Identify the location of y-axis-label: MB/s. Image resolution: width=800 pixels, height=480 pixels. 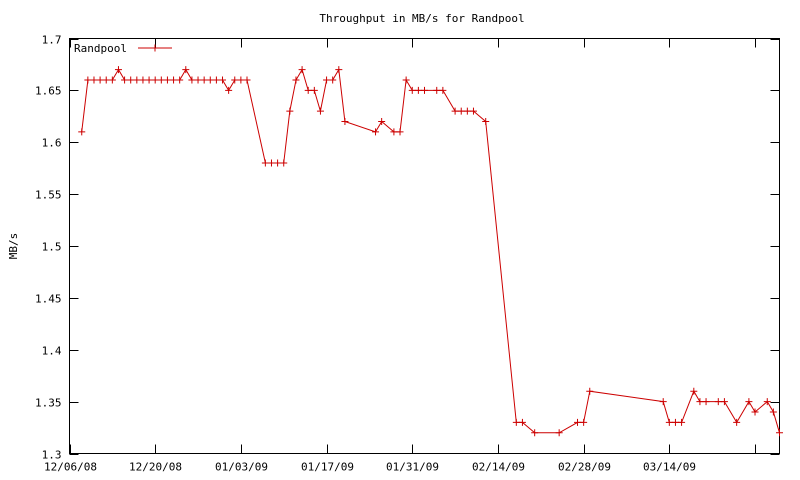
(13, 246).